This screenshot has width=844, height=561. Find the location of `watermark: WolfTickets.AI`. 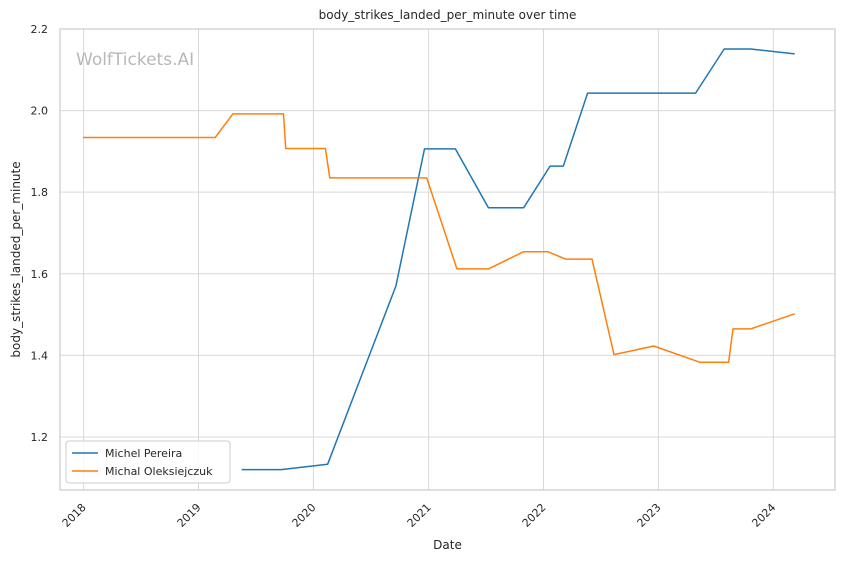

watermark: WolfTickets.AI is located at coordinates (135, 60).